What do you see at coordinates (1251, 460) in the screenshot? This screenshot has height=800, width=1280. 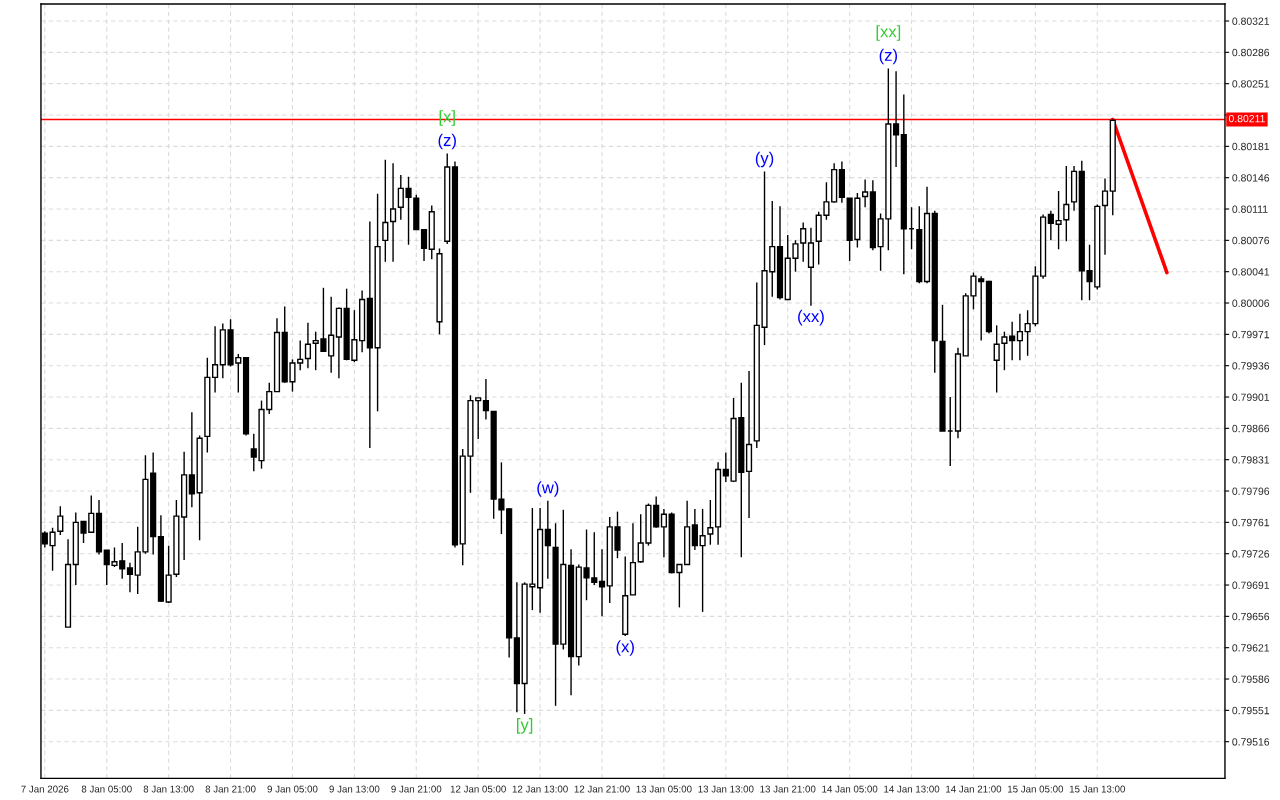 I see `y-tick-label: 0.79831` at bounding box center [1251, 460].